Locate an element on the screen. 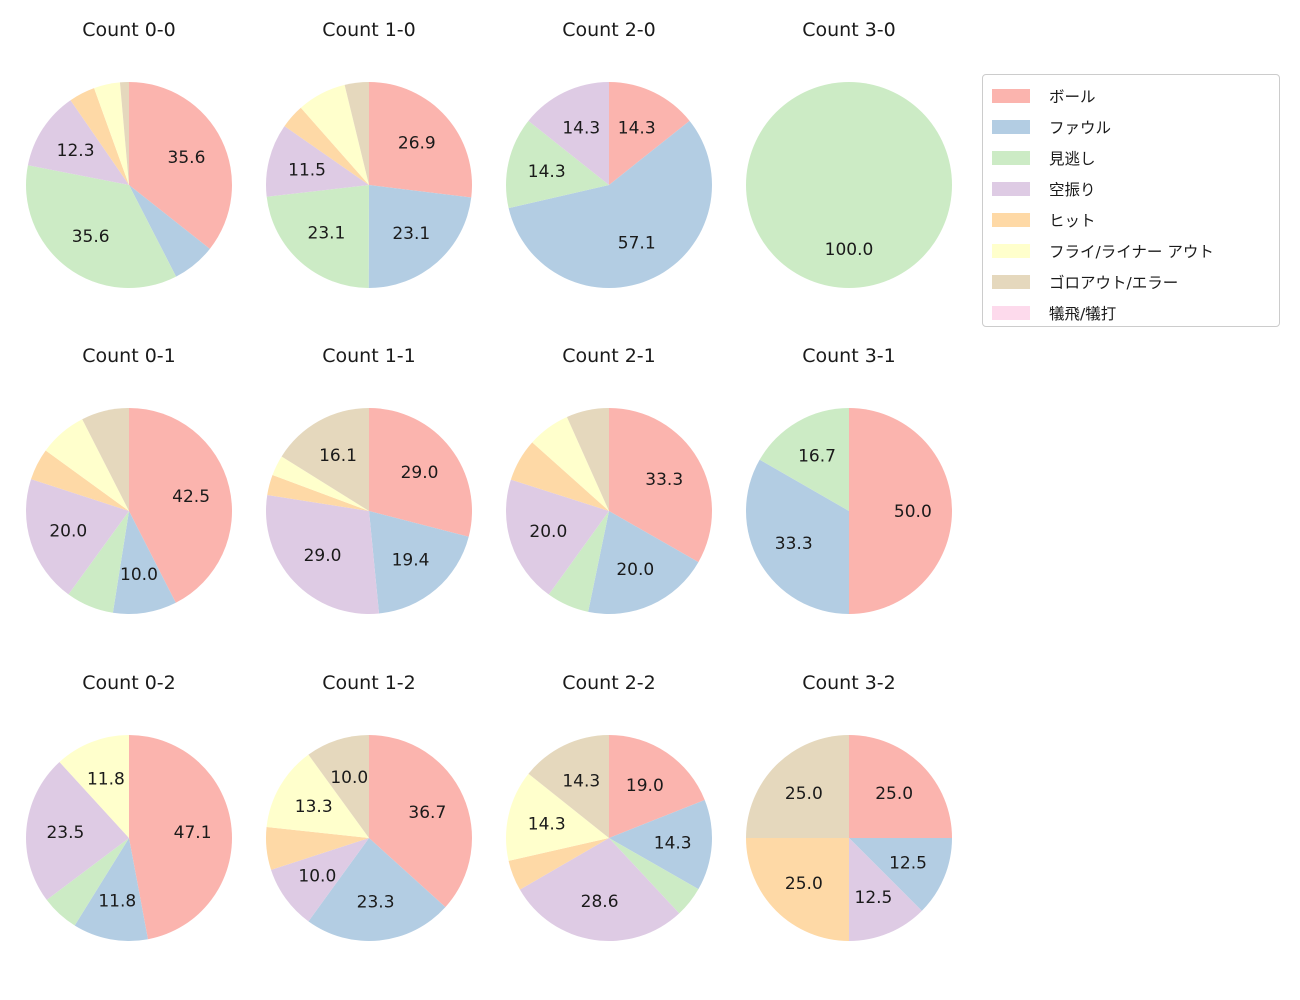 Image resolution: width=1300 pixels, height=1000 pixels. pie-slice-label: 11.8 is located at coordinates (106, 779).